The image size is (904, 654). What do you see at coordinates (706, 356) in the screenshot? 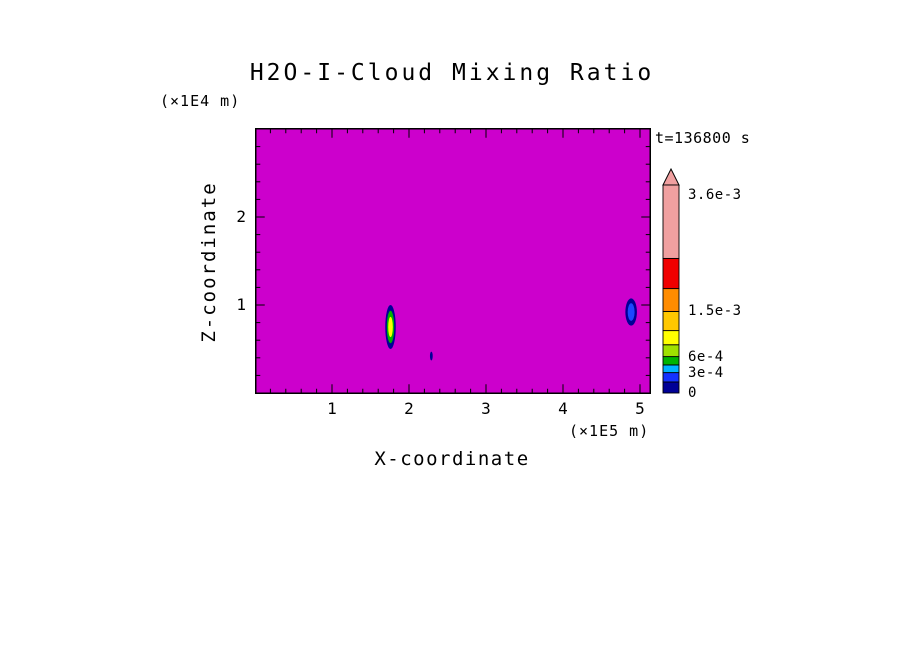
I see `colorbar-label: 6e-4` at bounding box center [706, 356].